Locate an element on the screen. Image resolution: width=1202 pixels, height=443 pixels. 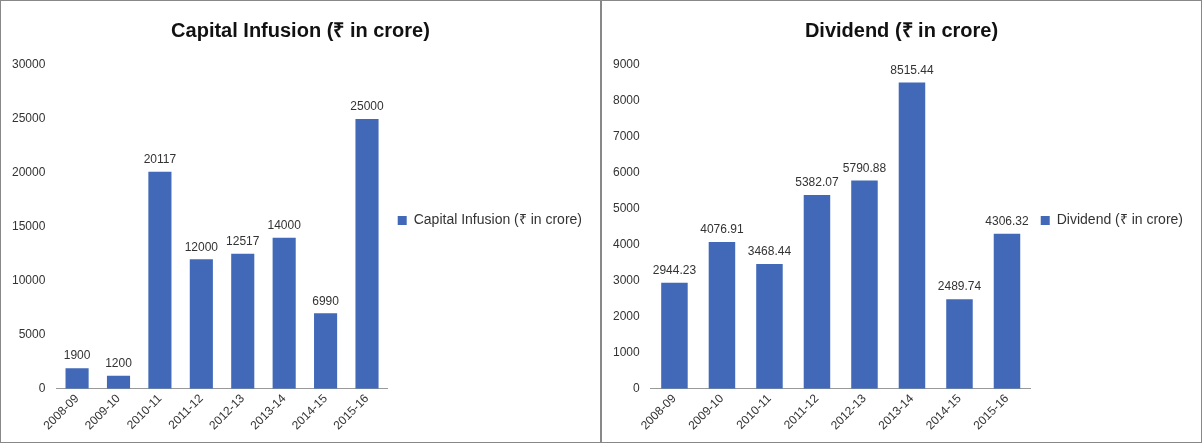
data-label: 5382.07 is located at coordinates (817, 182).